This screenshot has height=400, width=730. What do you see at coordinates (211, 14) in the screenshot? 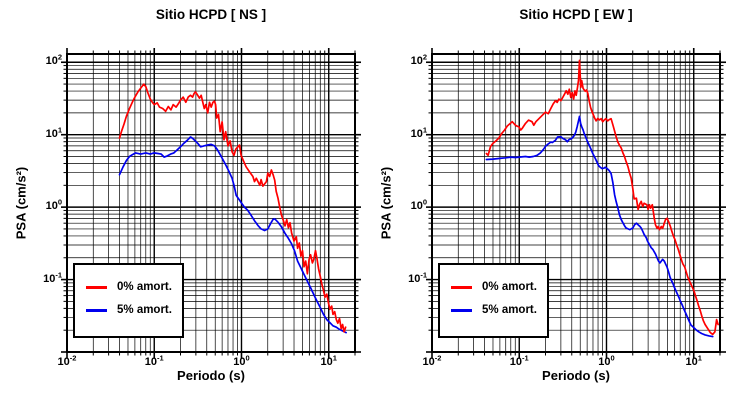
I see `ns-plot-title: Sitio HCPD [ NS ]` at bounding box center [211, 14].